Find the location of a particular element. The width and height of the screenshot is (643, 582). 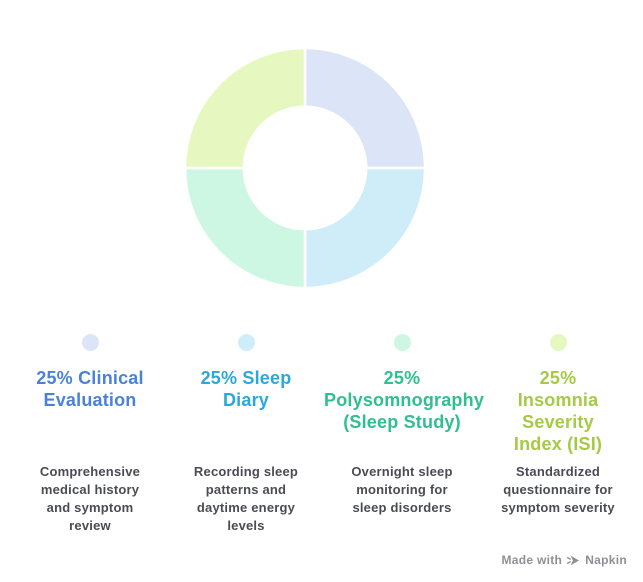

made-with-text: Made with is located at coordinates (532, 560).